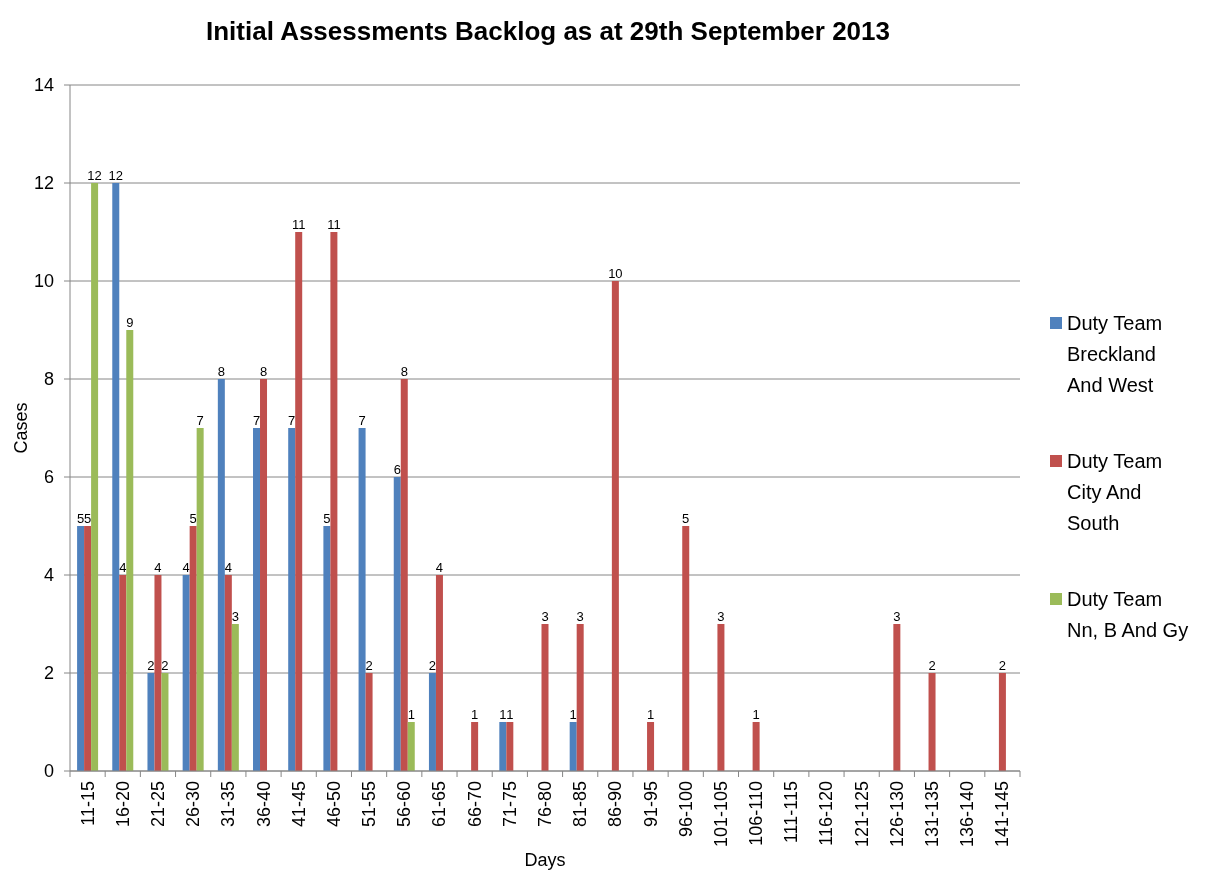  Describe the element at coordinates (43, 281) in the screenshot. I see `y-tick-label: 10` at that location.